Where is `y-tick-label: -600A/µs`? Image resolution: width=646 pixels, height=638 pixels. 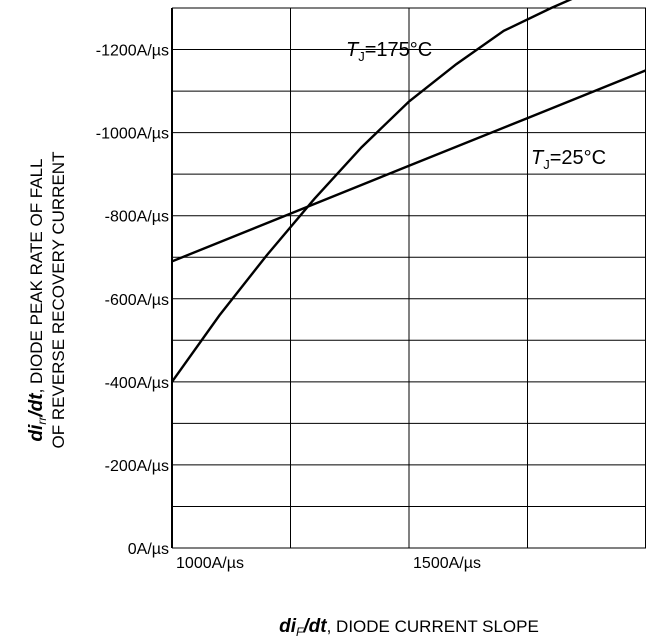 y-tick-label: -600A/µs is located at coordinates (137, 300).